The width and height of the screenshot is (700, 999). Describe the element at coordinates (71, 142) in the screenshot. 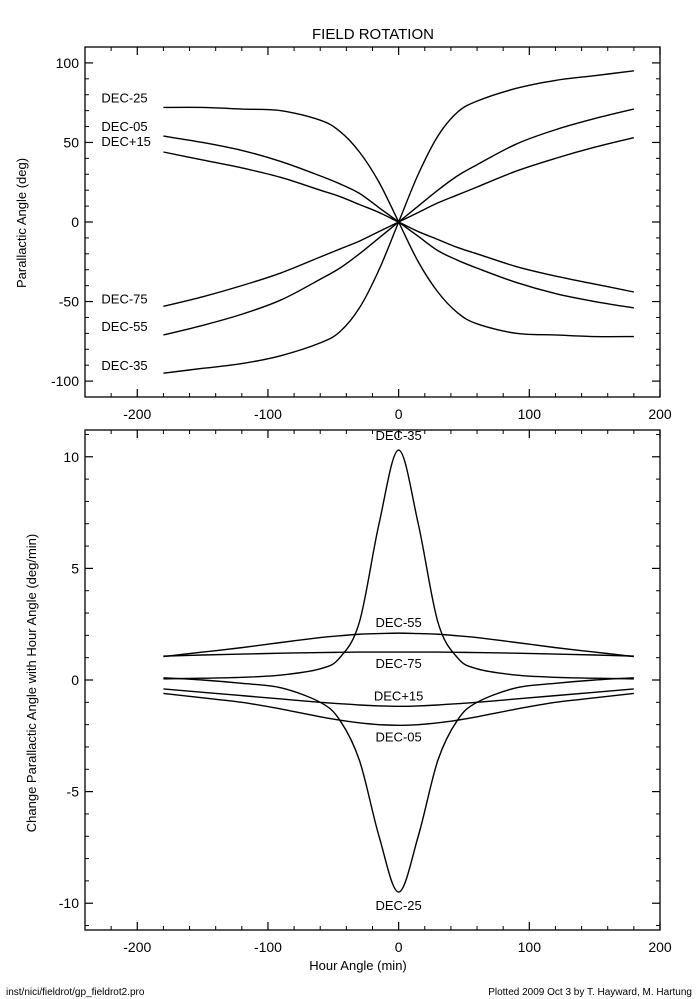

I see `top-y-tick-label: 50` at that location.